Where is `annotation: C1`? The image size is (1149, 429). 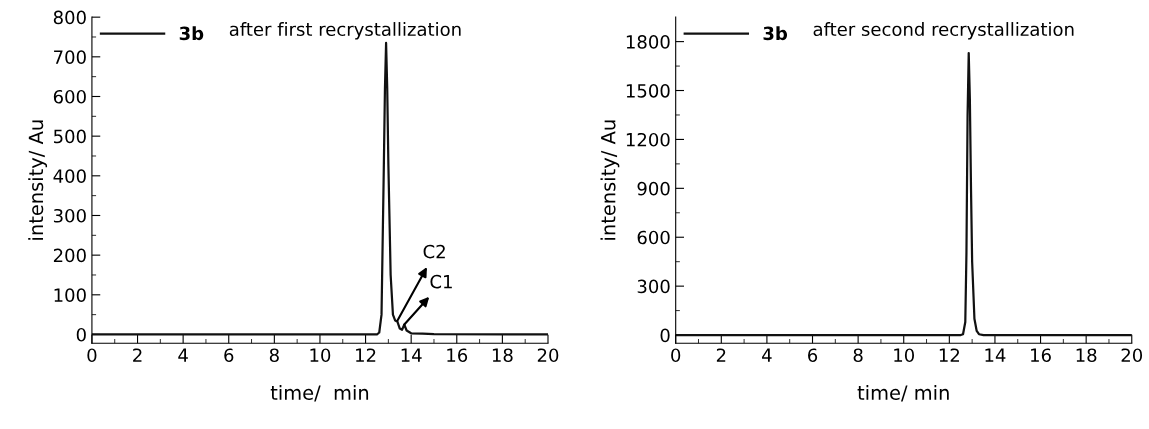
annotation: C1 is located at coordinates (441, 281).